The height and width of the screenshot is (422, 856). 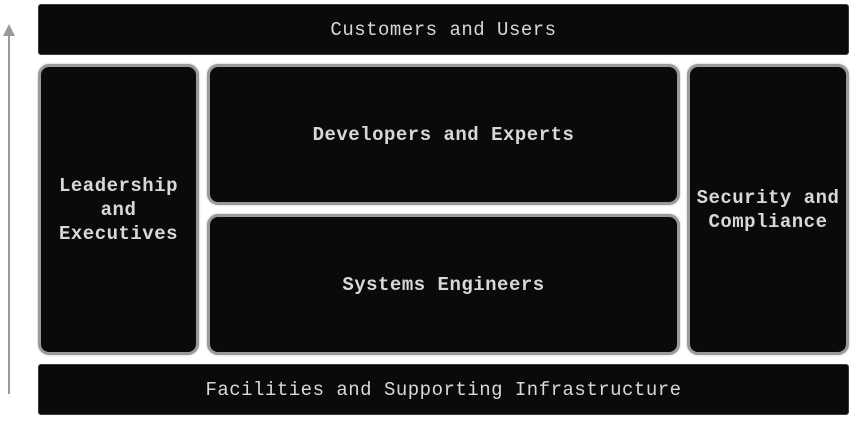 I want to click on leadership-and-executives-panel: Leadership and Executives, so click(x=118, y=209).